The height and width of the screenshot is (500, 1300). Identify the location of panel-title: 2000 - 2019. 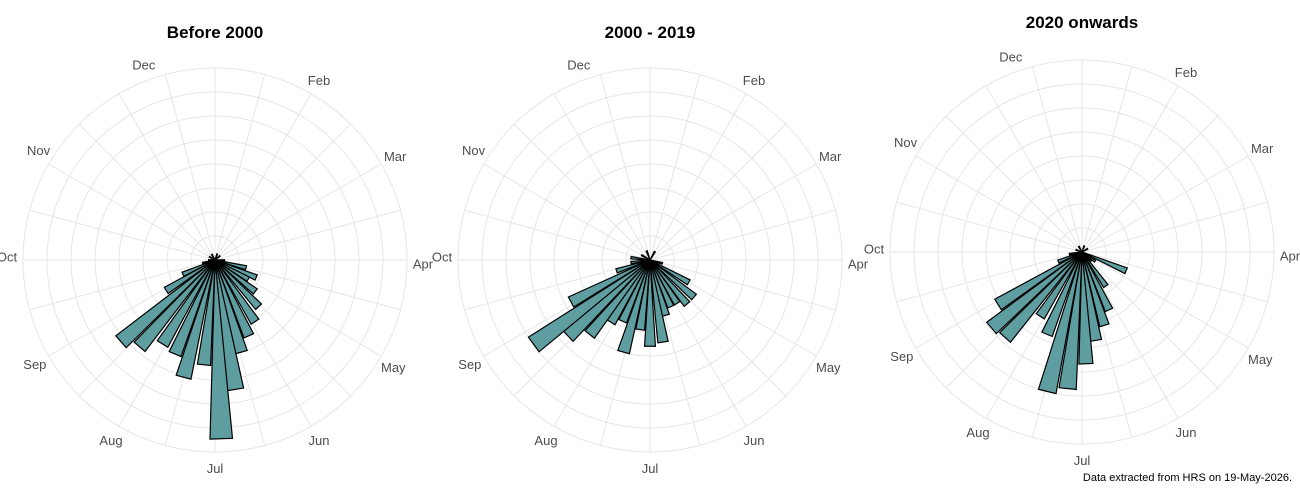
(650, 32).